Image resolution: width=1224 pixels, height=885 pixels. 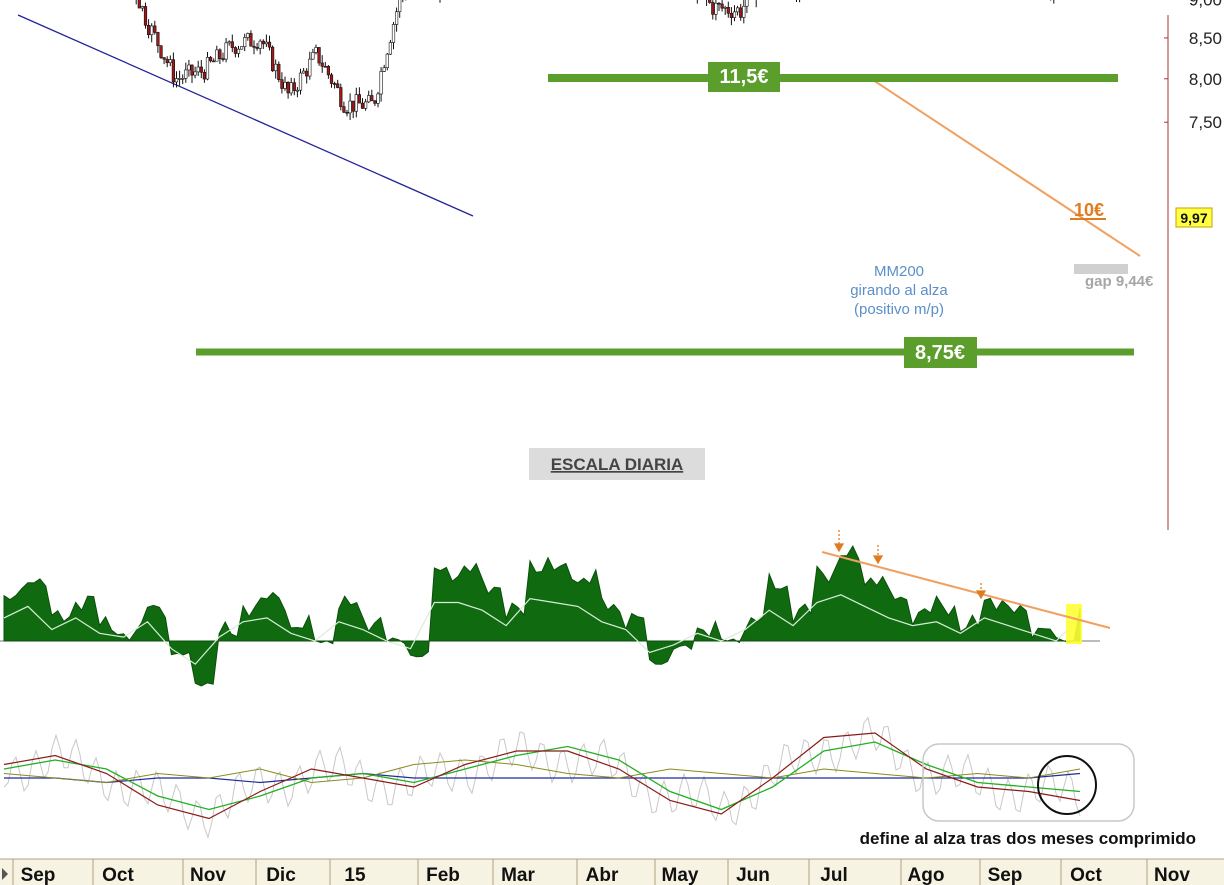 I want to click on support-label-box, so click(x=940, y=352).